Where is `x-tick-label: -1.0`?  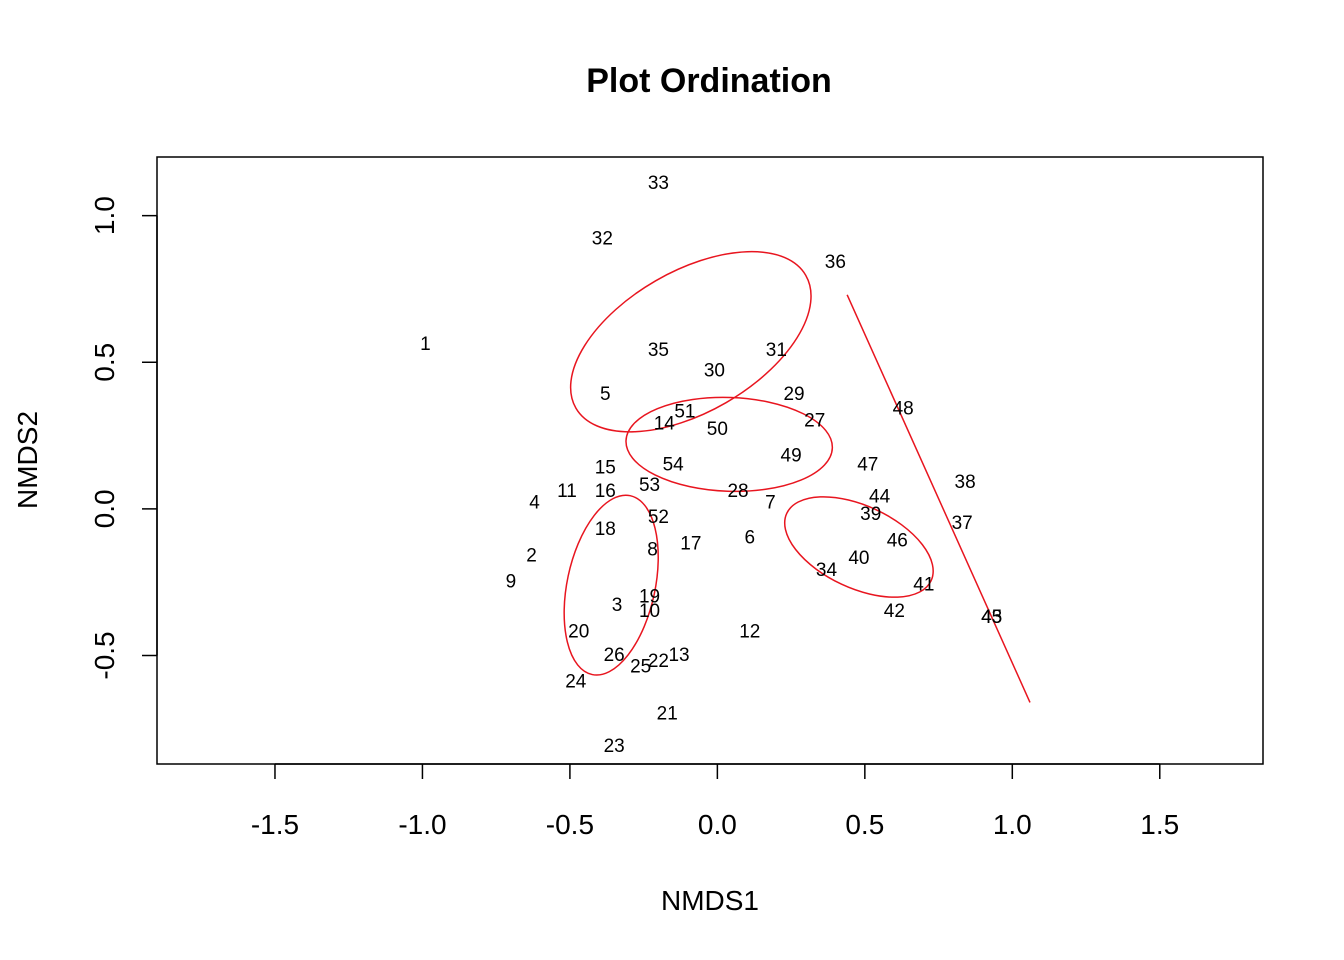
x-tick-label: -1.0 is located at coordinates (422, 824).